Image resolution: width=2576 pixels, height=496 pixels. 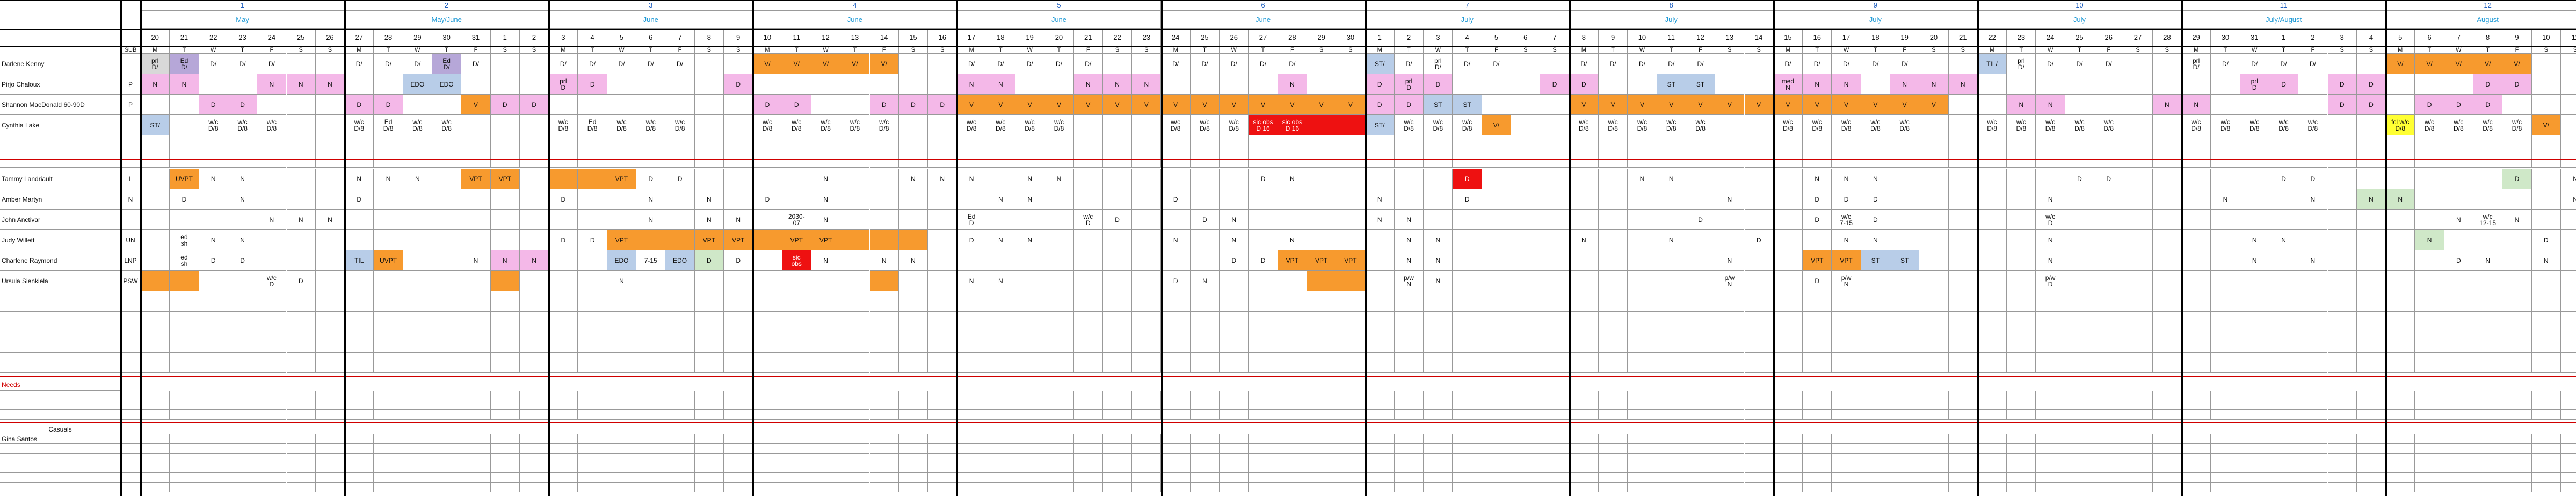 I want to click on shift-cell: w/c D/8, so click(x=1205, y=125).